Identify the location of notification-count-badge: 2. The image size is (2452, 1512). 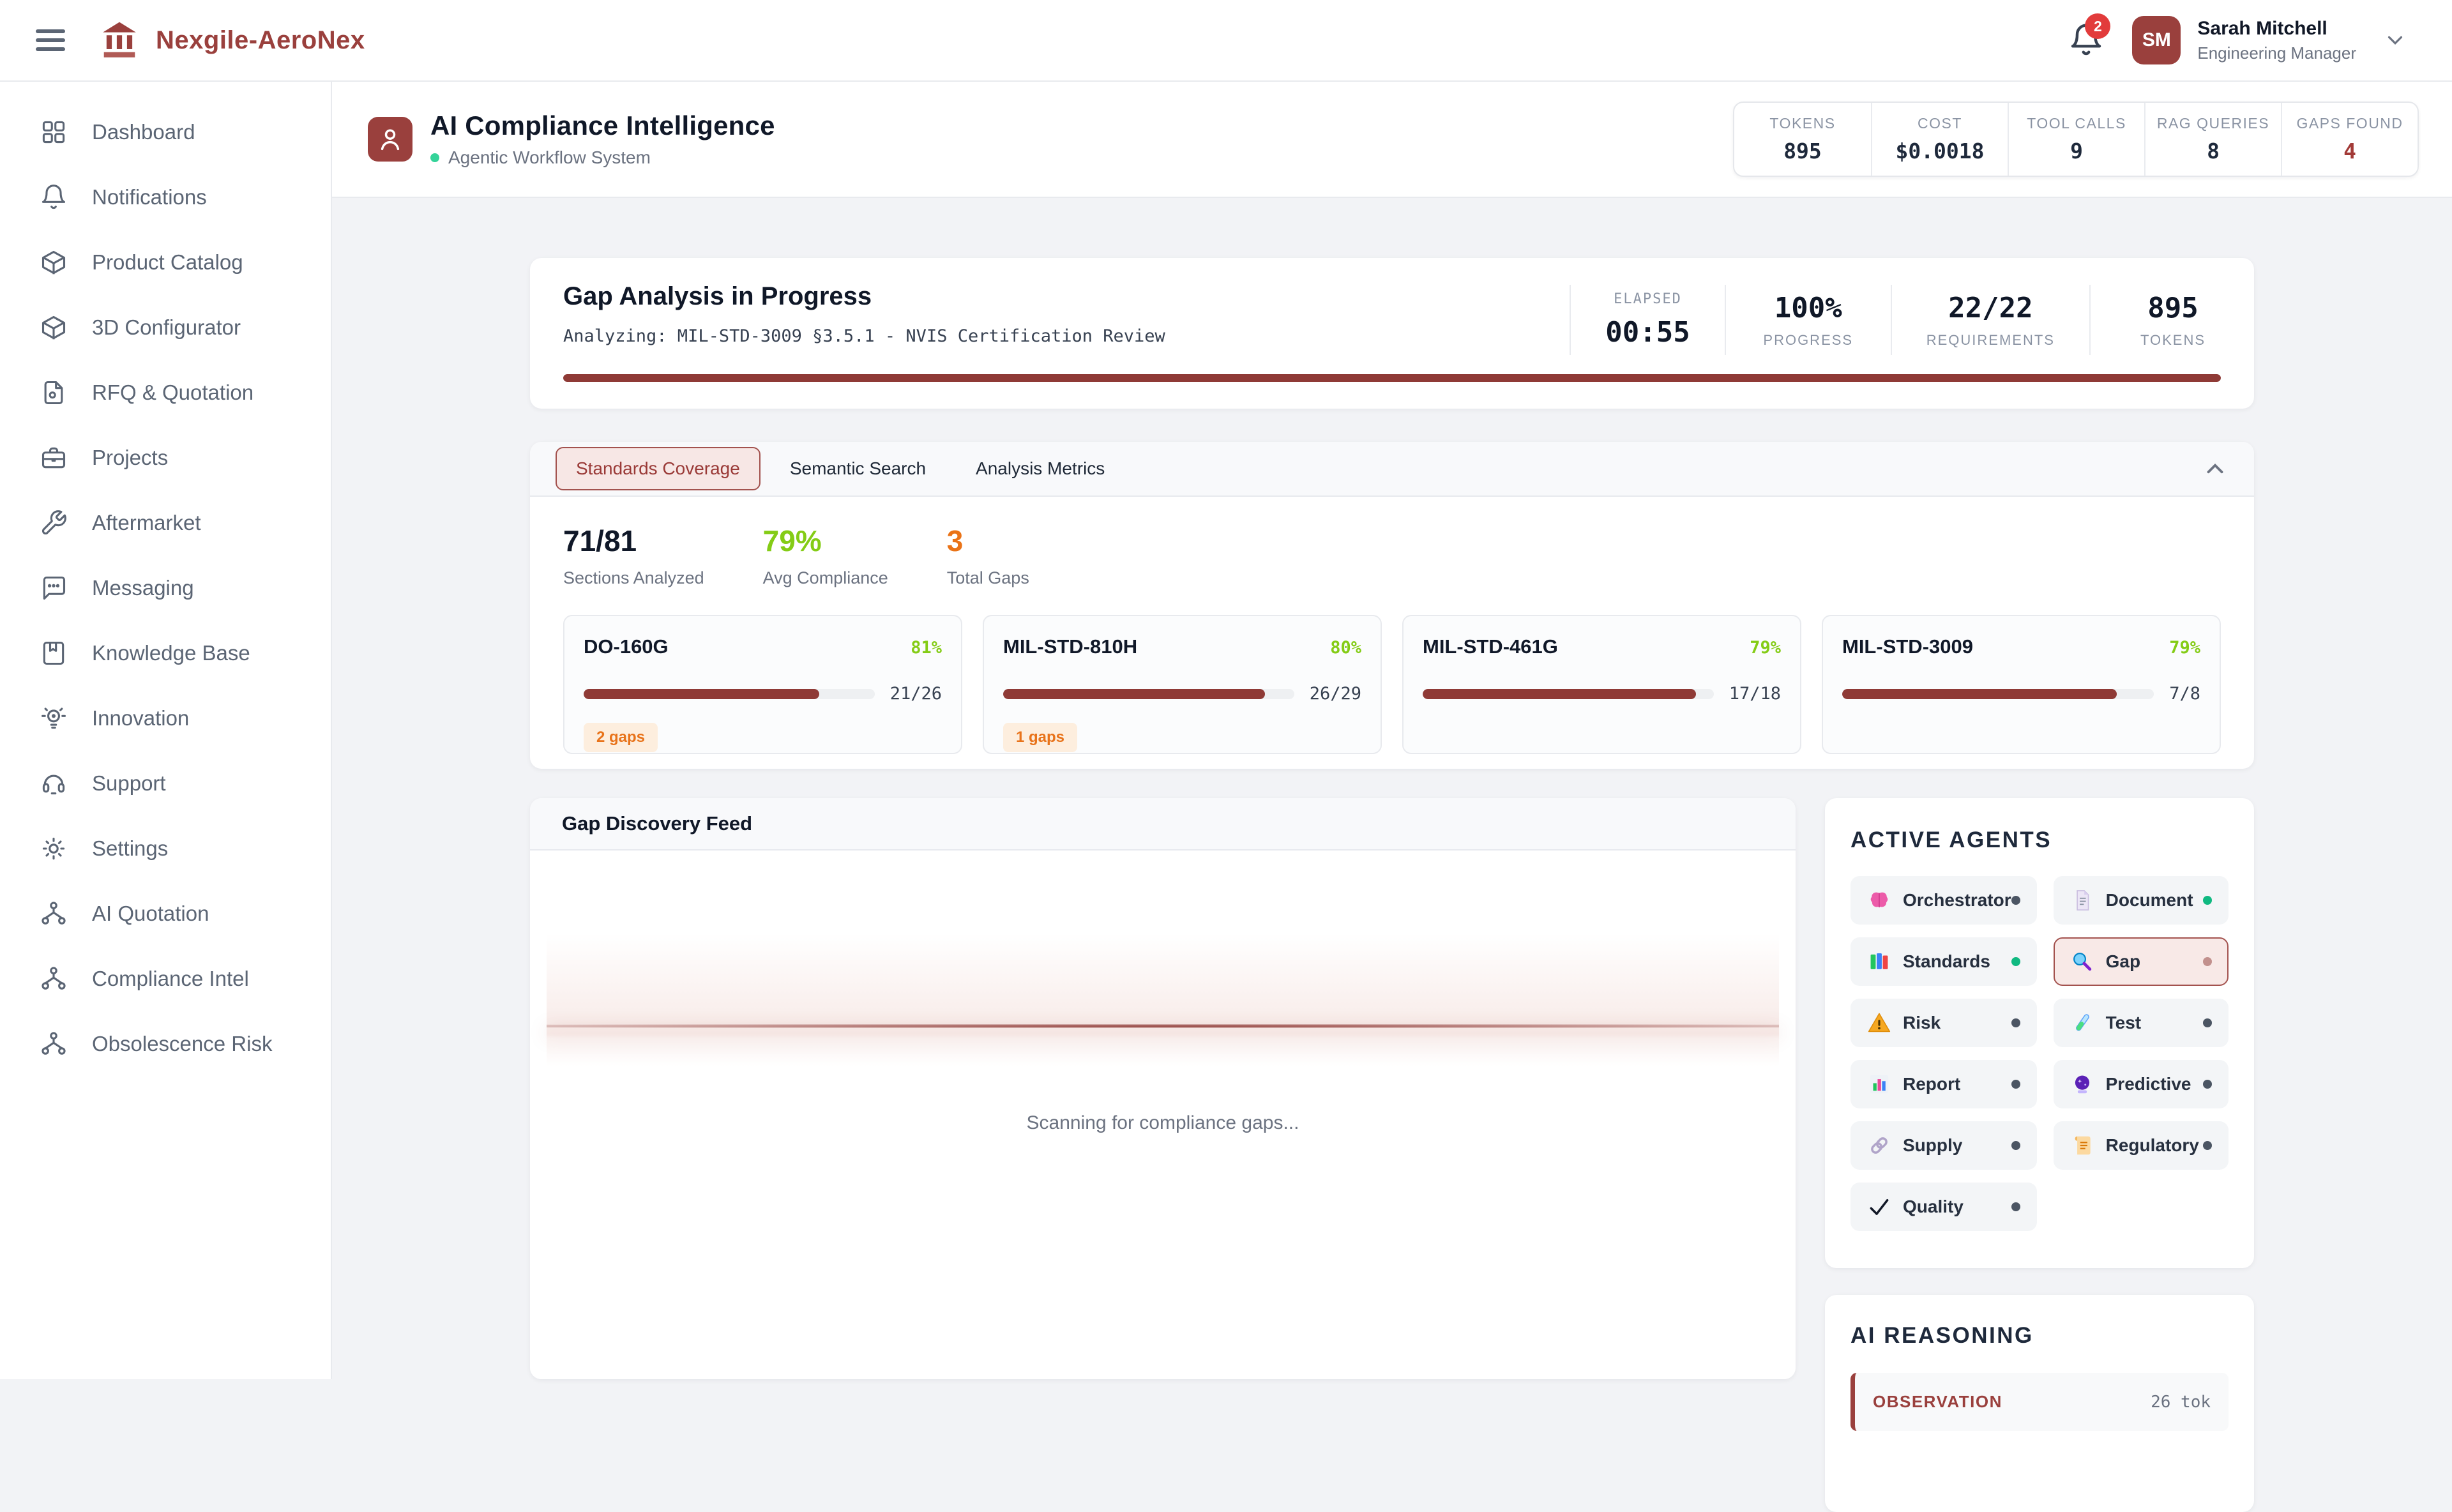
(2098, 26).